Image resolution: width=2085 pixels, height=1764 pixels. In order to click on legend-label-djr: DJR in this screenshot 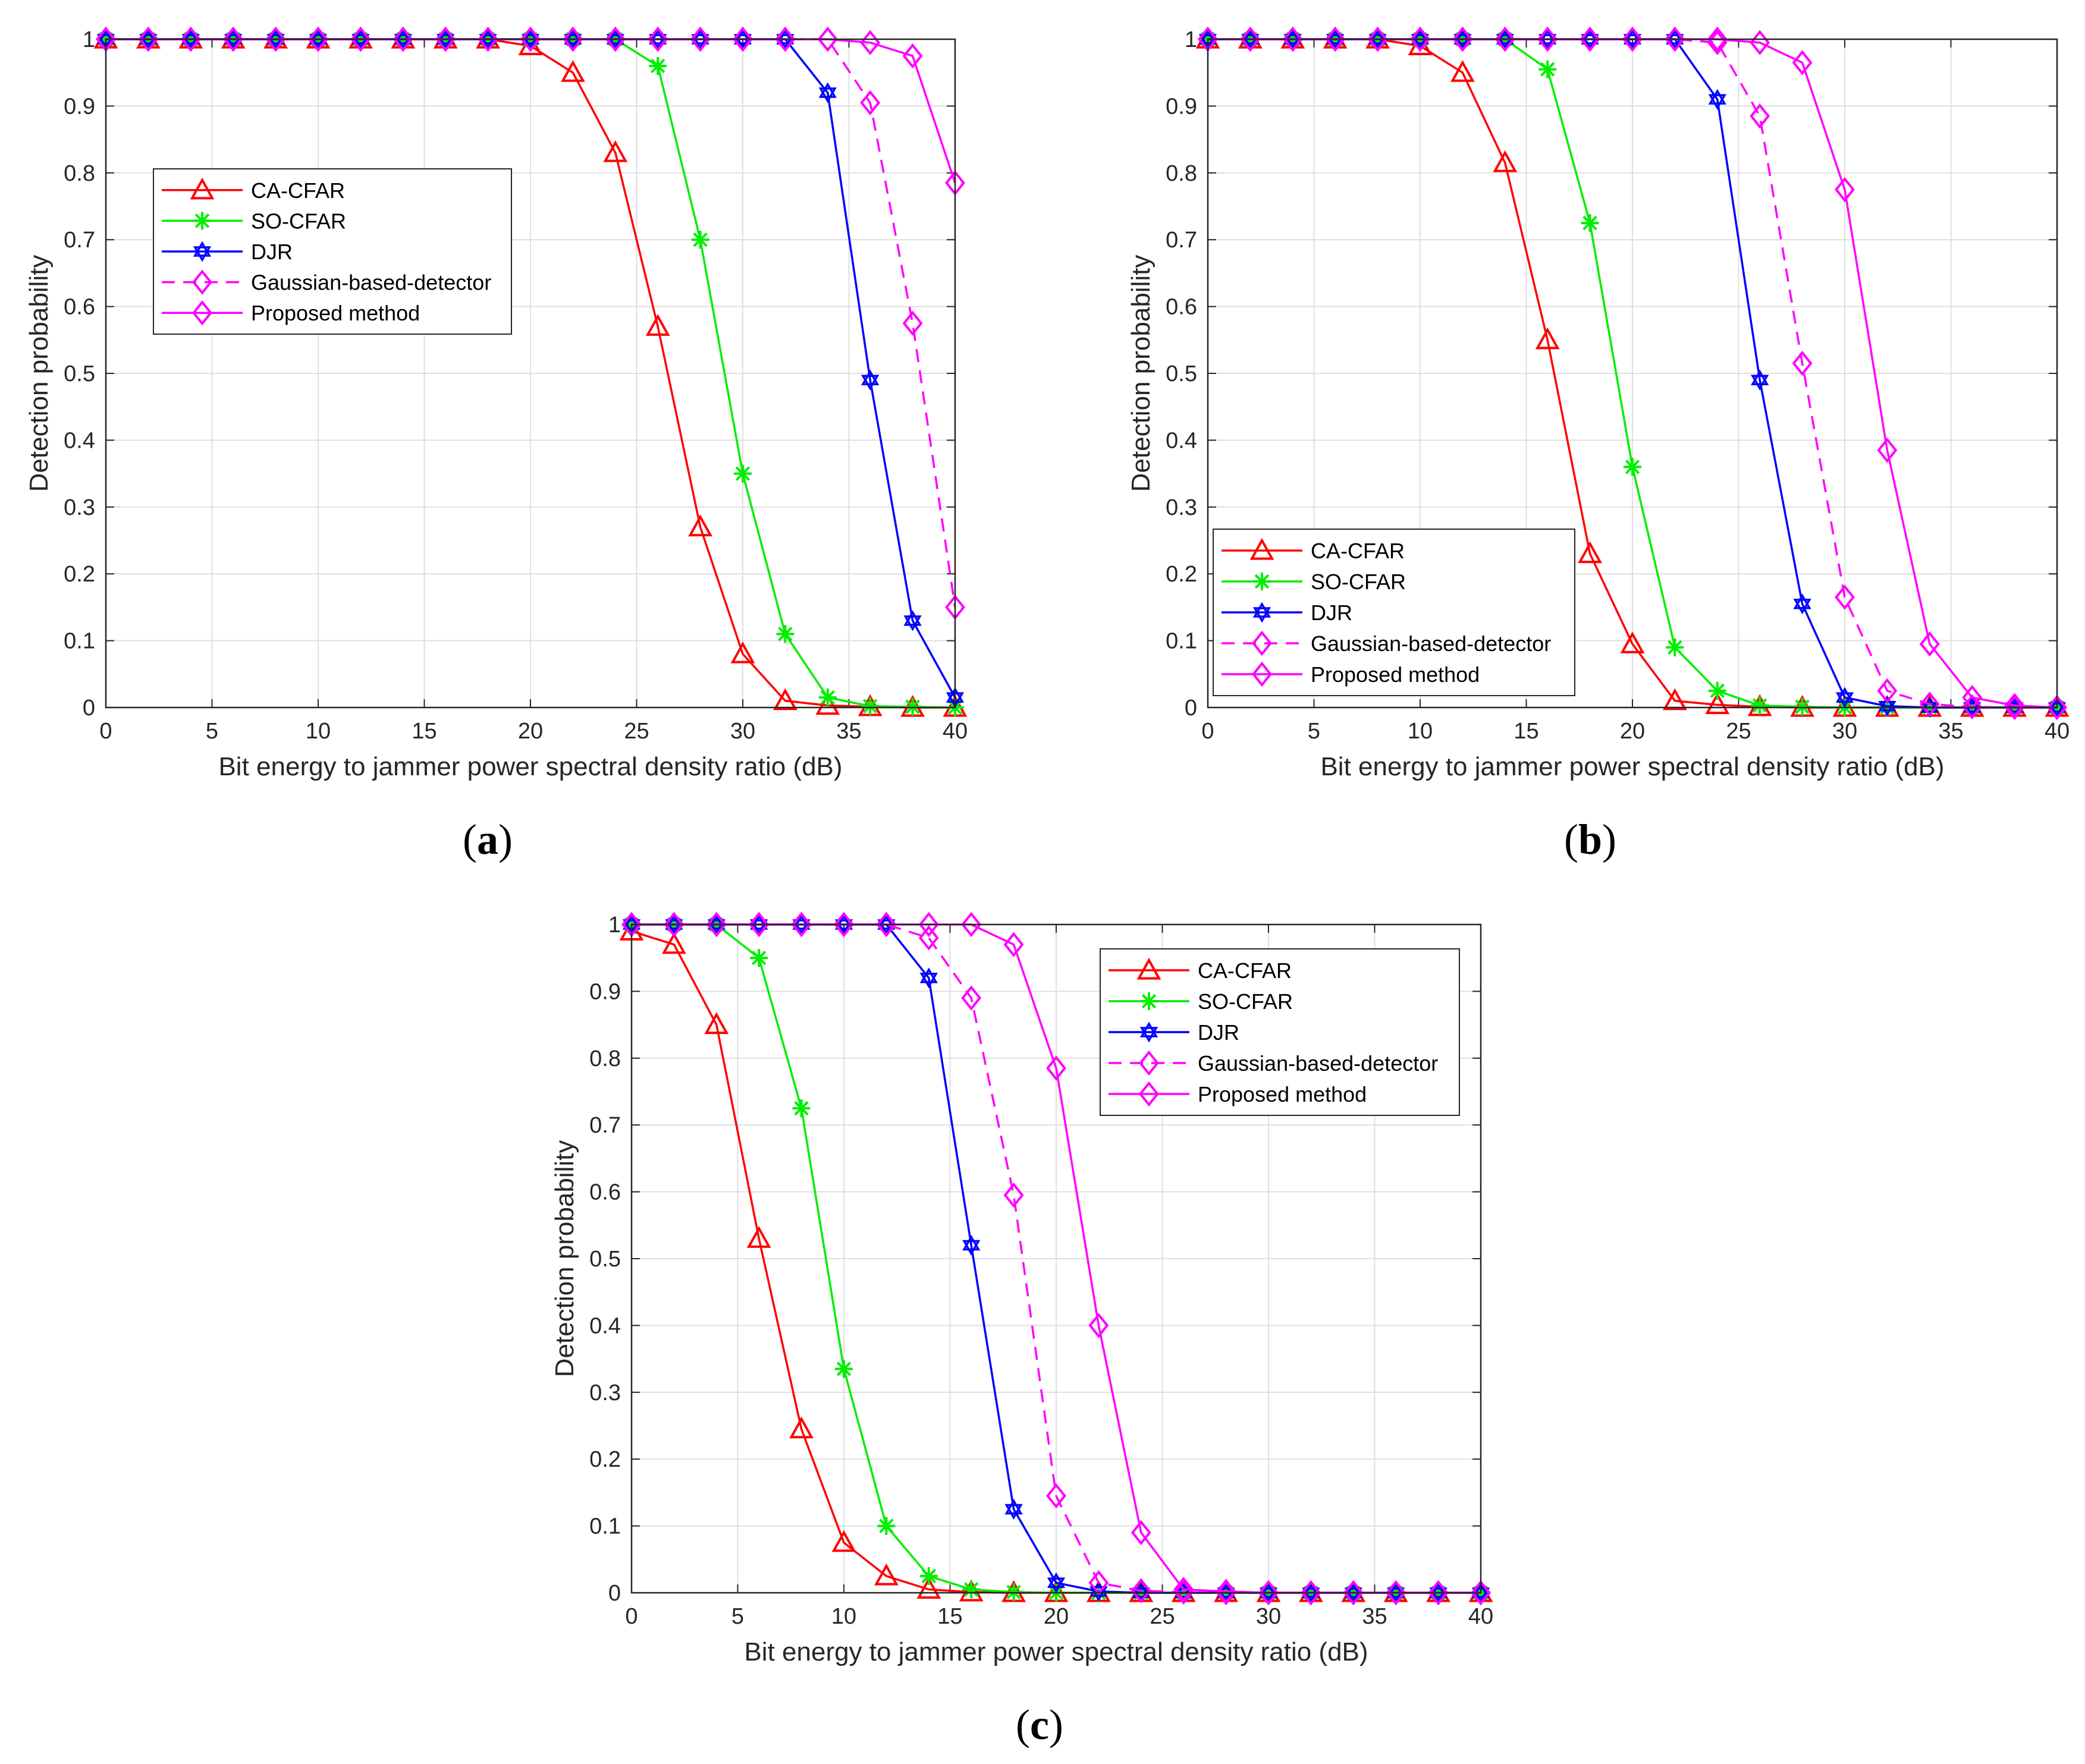, I will do `click(1331, 612)`.